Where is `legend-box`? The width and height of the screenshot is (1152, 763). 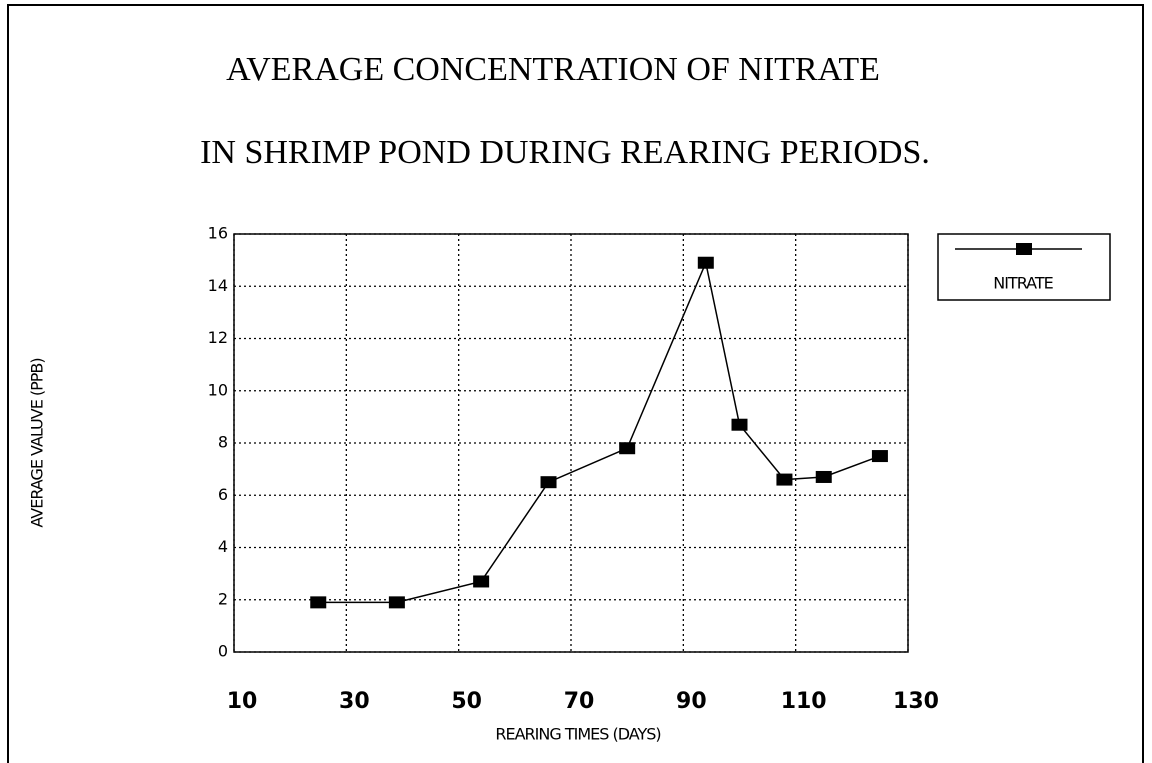 legend-box is located at coordinates (1024, 267).